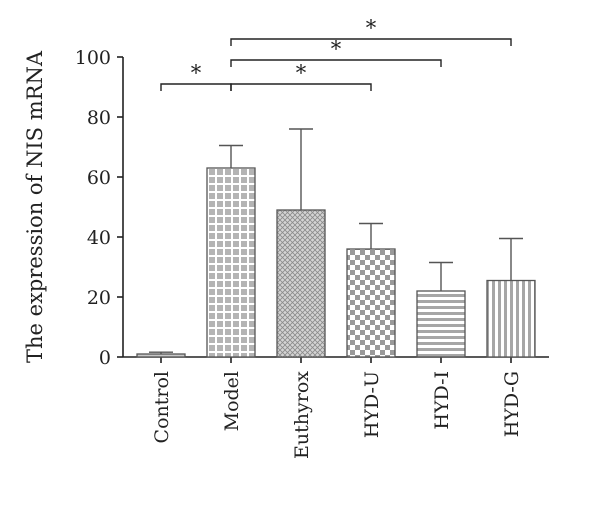 This screenshot has height=508, width=600. Describe the element at coordinates (302, 415) in the screenshot. I see `x-tick-label-euthyrox: Euthyrox` at that location.